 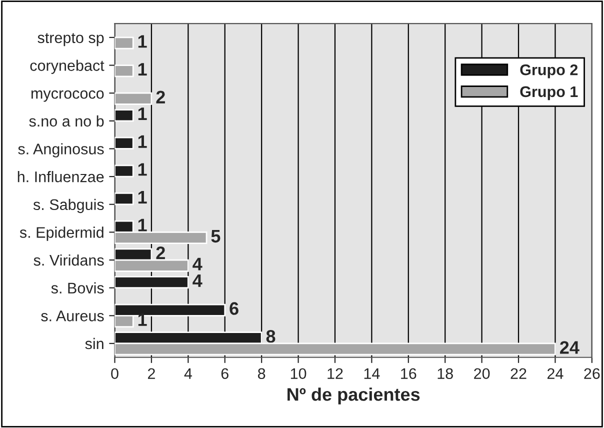 I want to click on x-tick-label: 6, so click(x=224, y=374).